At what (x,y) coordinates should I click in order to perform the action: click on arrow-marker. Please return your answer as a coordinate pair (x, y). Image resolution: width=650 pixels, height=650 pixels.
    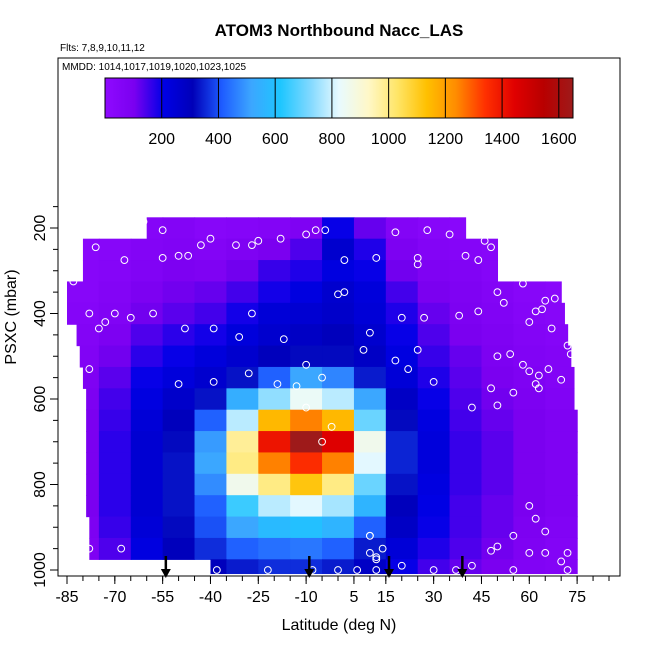
    Looking at the image, I should click on (389, 567).